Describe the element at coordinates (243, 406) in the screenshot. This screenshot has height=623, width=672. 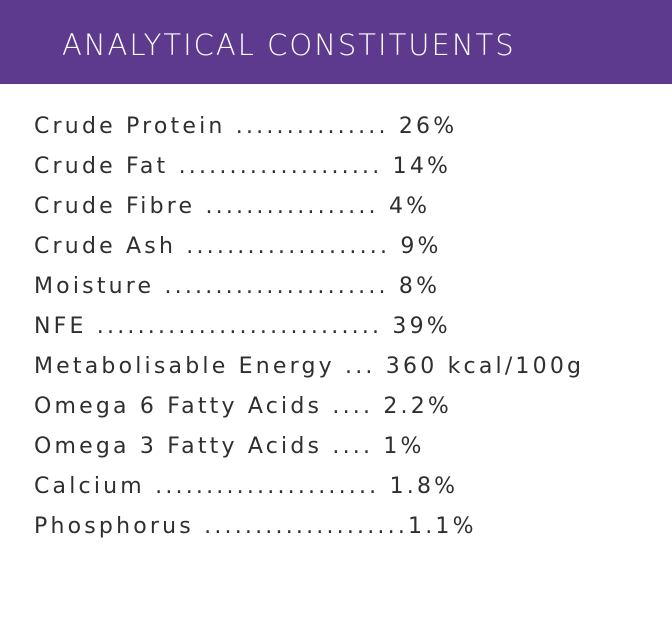
I see `constituent-omega-6: Omega 6 Fatty Acids .... 2.2%` at that location.